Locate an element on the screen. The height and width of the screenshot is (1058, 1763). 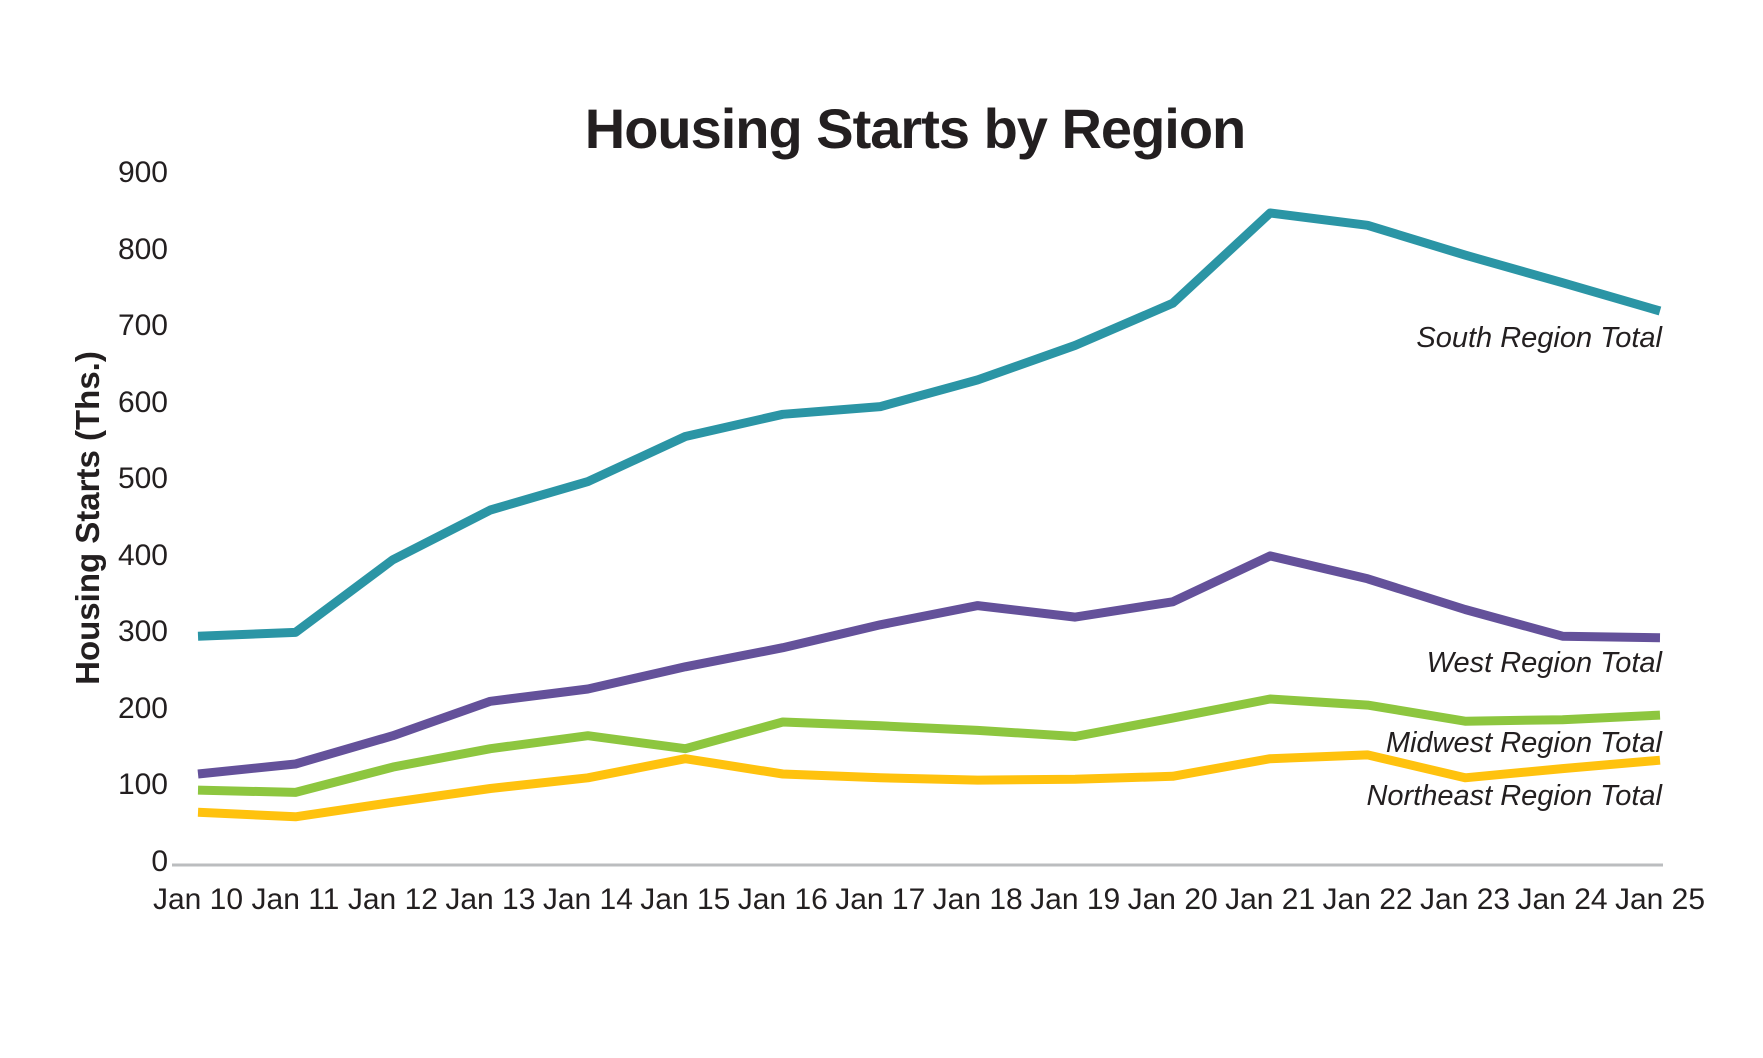
x-tick-label: Jan 19 is located at coordinates (1075, 899).